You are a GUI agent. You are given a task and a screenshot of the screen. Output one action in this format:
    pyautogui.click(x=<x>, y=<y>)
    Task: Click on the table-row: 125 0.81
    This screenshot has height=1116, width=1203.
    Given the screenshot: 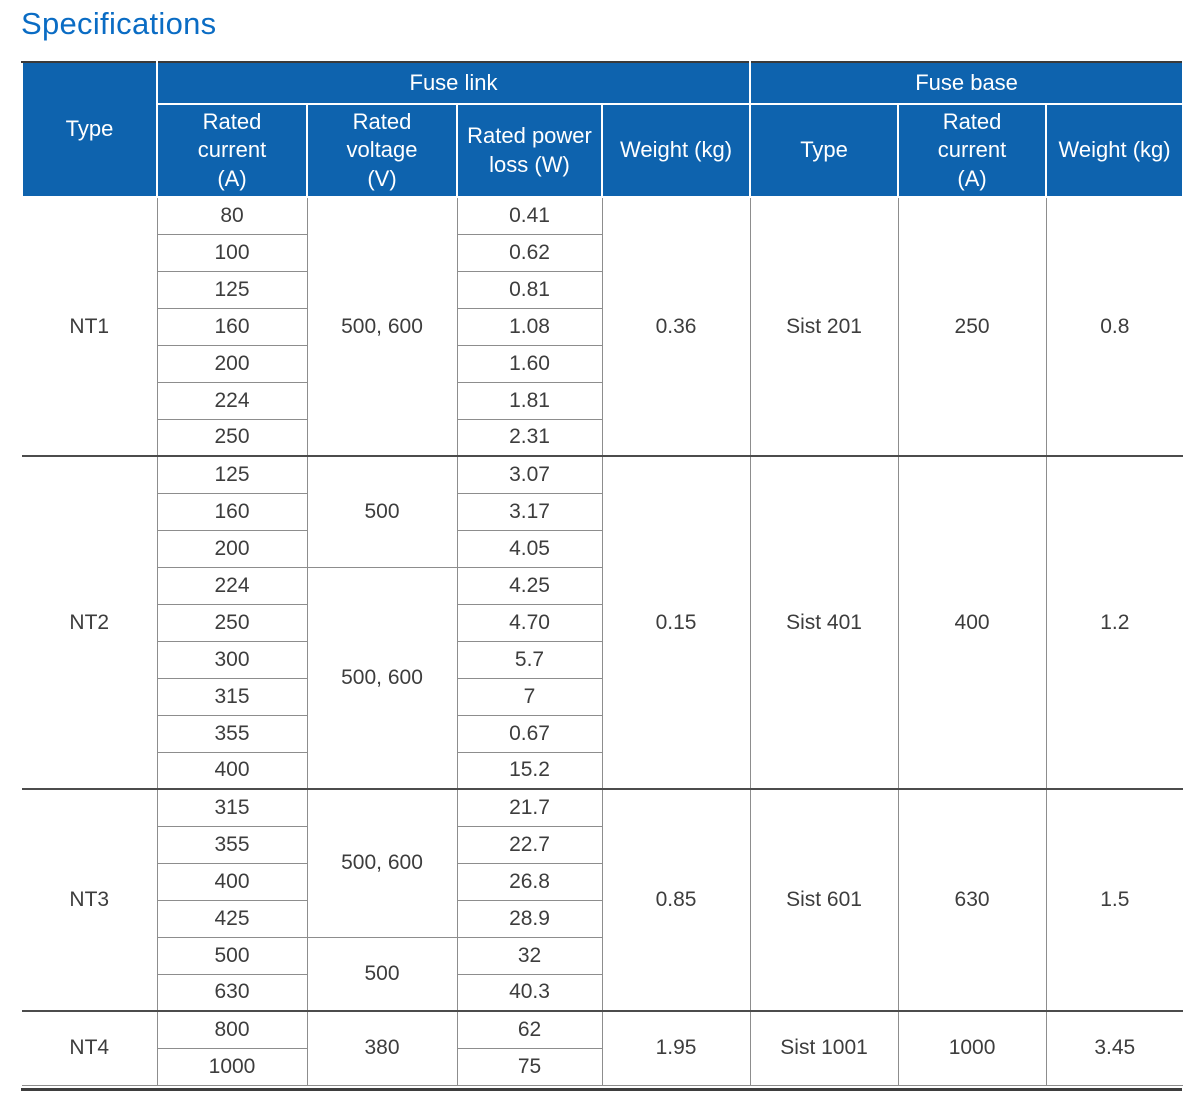 What is the action you would take?
    pyautogui.click(x=602, y=289)
    